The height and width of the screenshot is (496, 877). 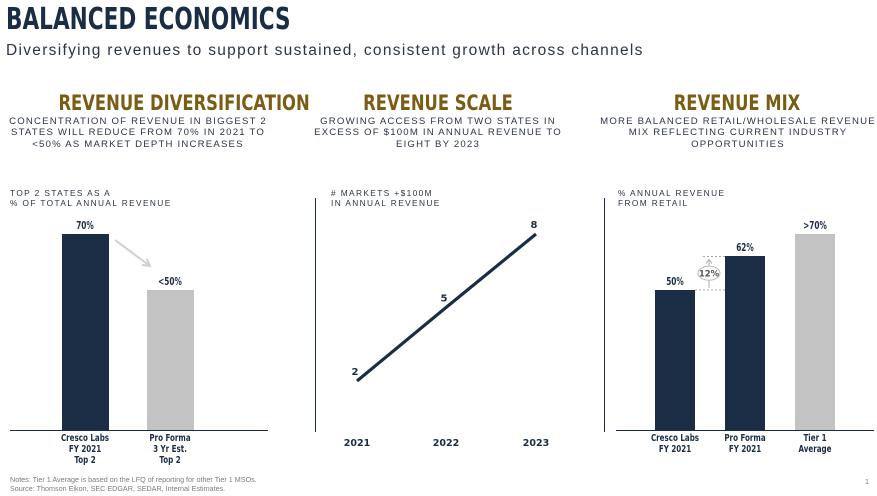 I want to click on delta-badge, so click(x=709, y=273).